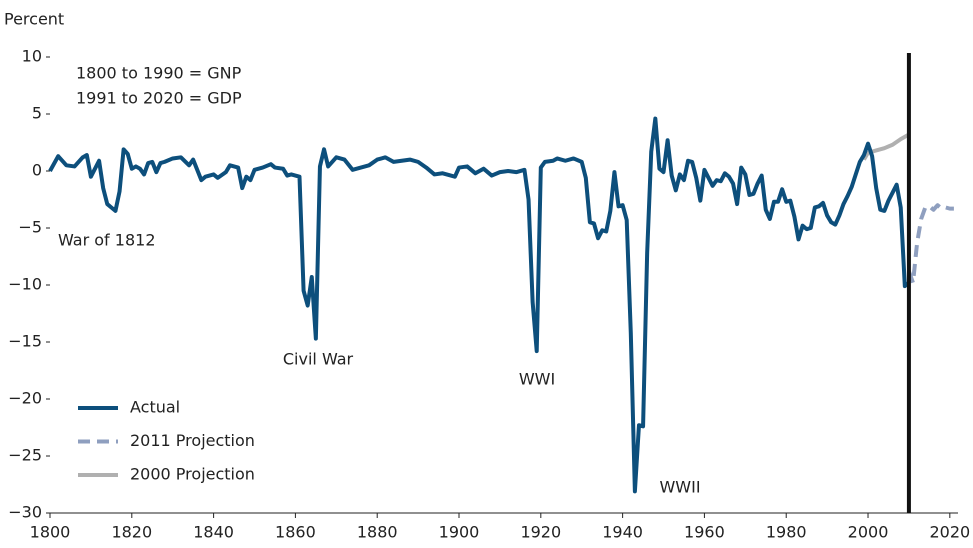 This screenshot has height=548, width=973. I want to click on x-tick-label: 1880, so click(377, 532).